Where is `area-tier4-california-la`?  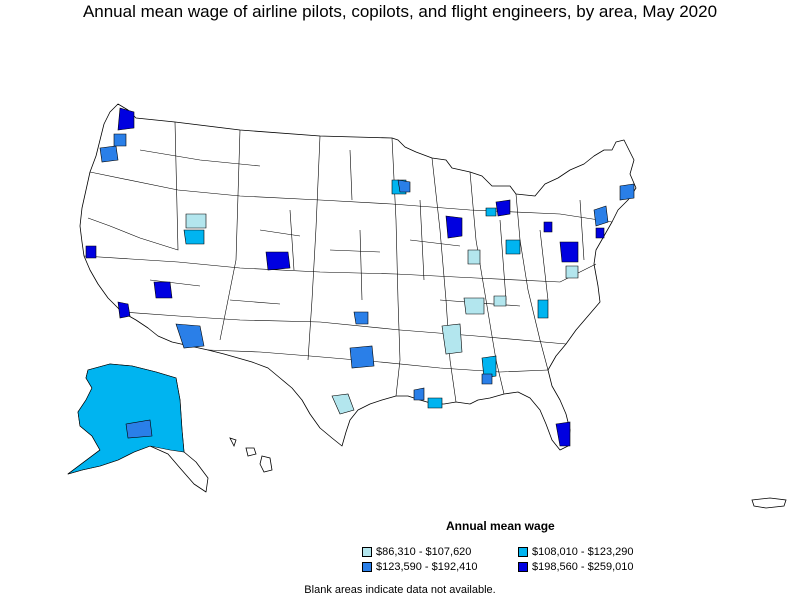
area-tier4-california-la is located at coordinates (124, 310).